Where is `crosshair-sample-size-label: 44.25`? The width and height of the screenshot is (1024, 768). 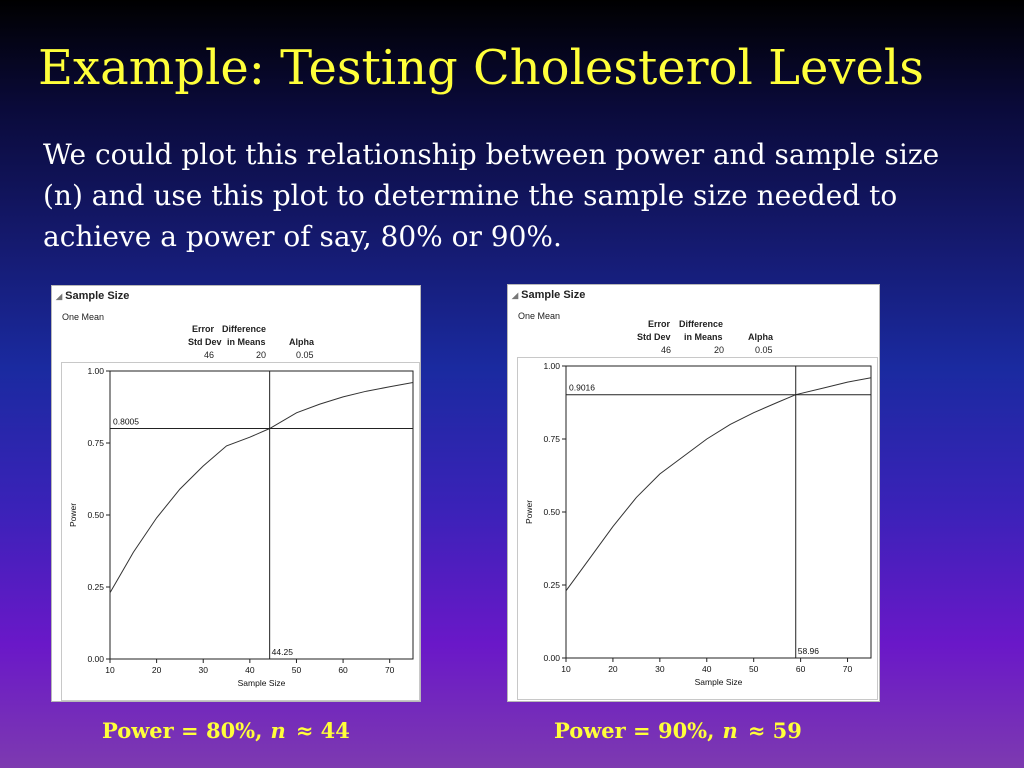
crosshair-sample-size-label: 44.25 is located at coordinates (283, 652).